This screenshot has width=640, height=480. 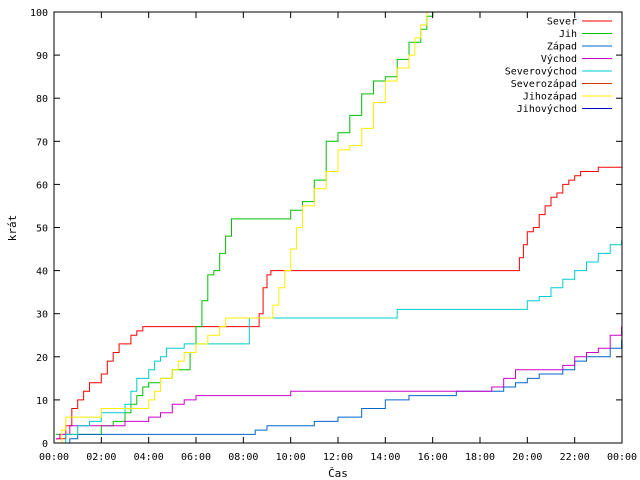 What do you see at coordinates (45, 444) in the screenshot?
I see `y-tick-label: 0` at bounding box center [45, 444].